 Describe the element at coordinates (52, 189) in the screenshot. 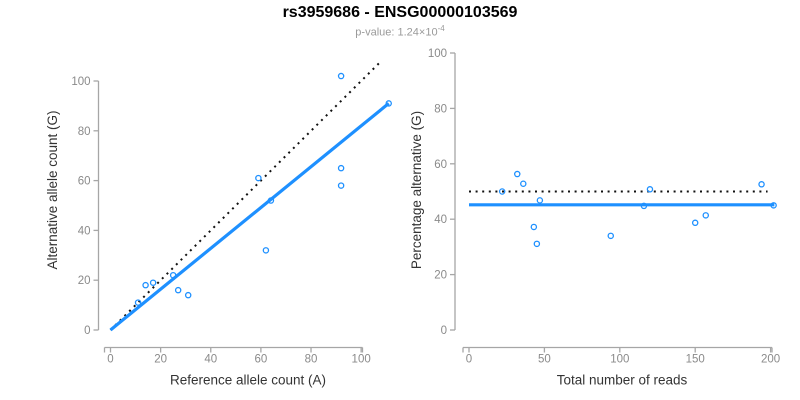

I see `y-axis-title: Alternative allele count (G)` at that location.